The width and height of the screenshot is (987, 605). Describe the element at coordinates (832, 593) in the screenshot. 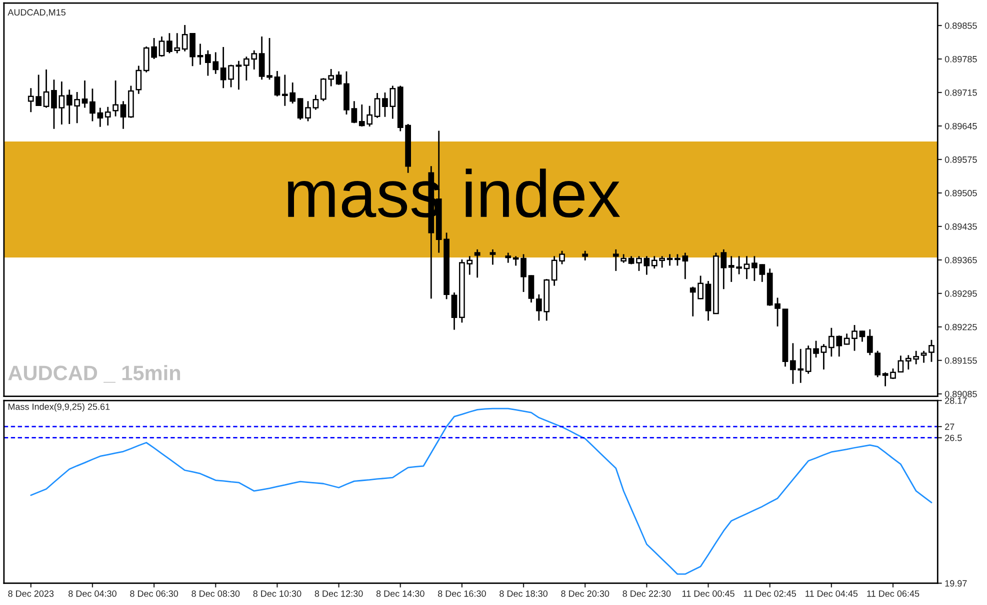

I see `x-tick-label: 11 Dec 04:45` at that location.